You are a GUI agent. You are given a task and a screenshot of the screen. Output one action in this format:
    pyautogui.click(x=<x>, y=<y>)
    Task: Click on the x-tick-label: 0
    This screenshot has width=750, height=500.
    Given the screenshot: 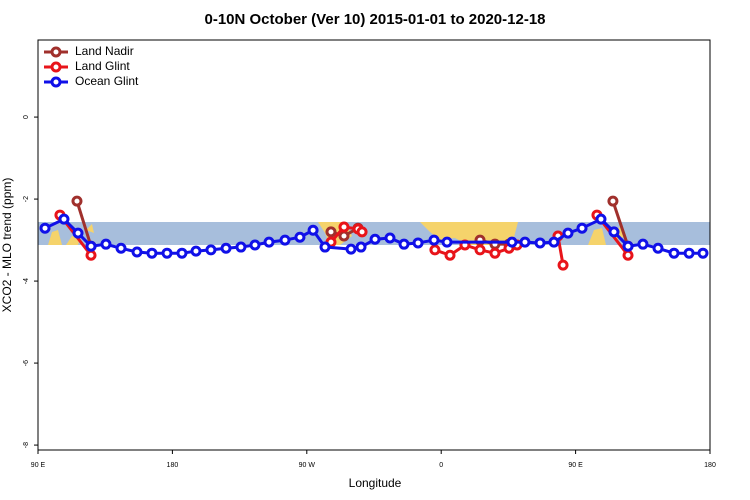 What is the action you would take?
    pyautogui.click(x=441, y=465)
    